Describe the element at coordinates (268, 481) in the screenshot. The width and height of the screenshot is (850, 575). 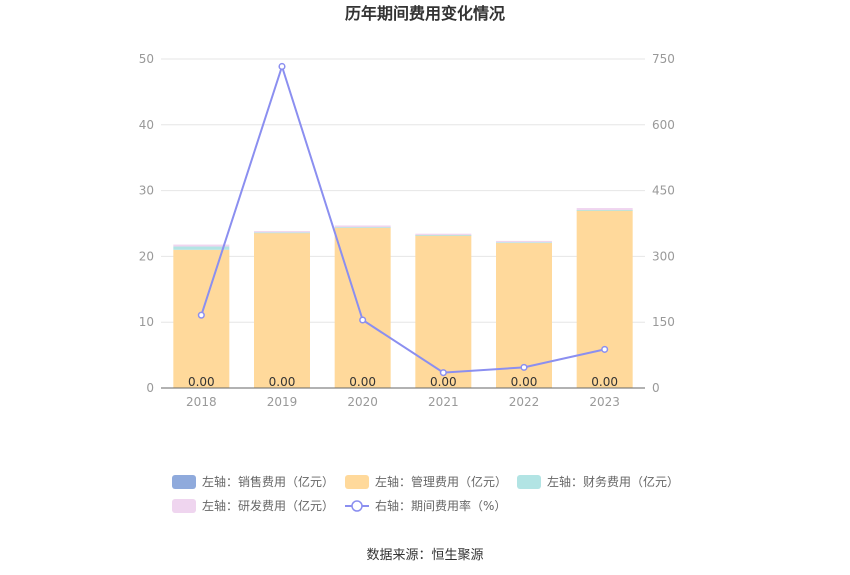
I see `legend-label: 左轴：销售费用（亿元）` at that location.